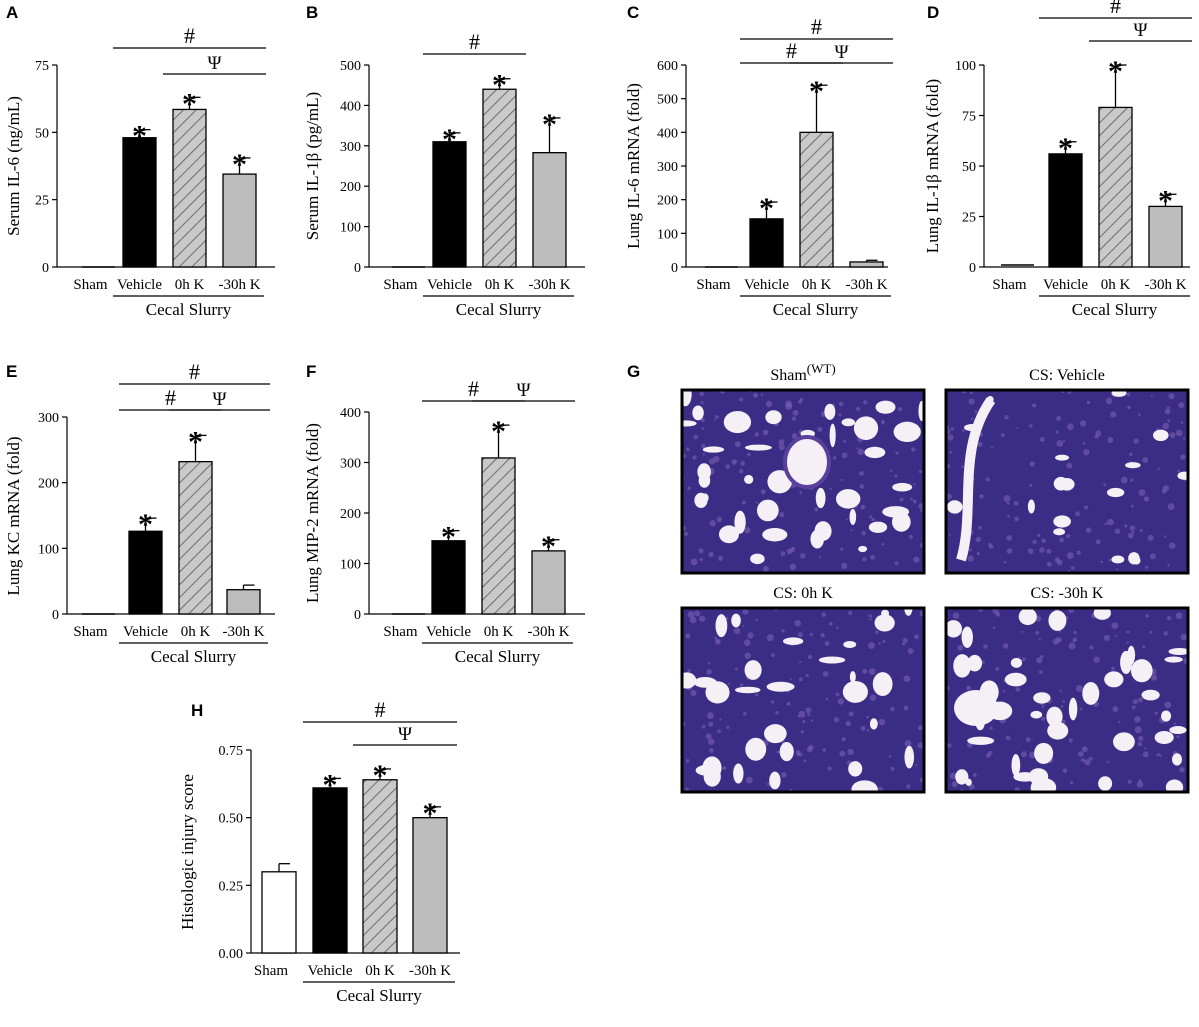 This screenshot has width=1199, height=1027. I want to click on histology-title: CS: 0h K, so click(803, 593).